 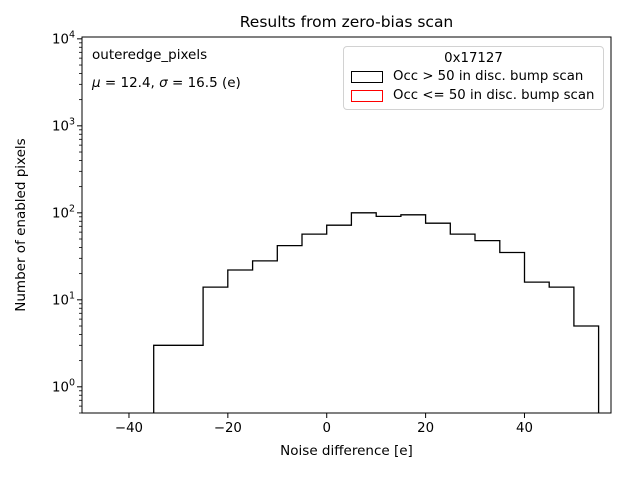 What do you see at coordinates (494, 95) in the screenshot?
I see `legend-entry-label: Occ <= 50 in disc. bump scan` at bounding box center [494, 95].